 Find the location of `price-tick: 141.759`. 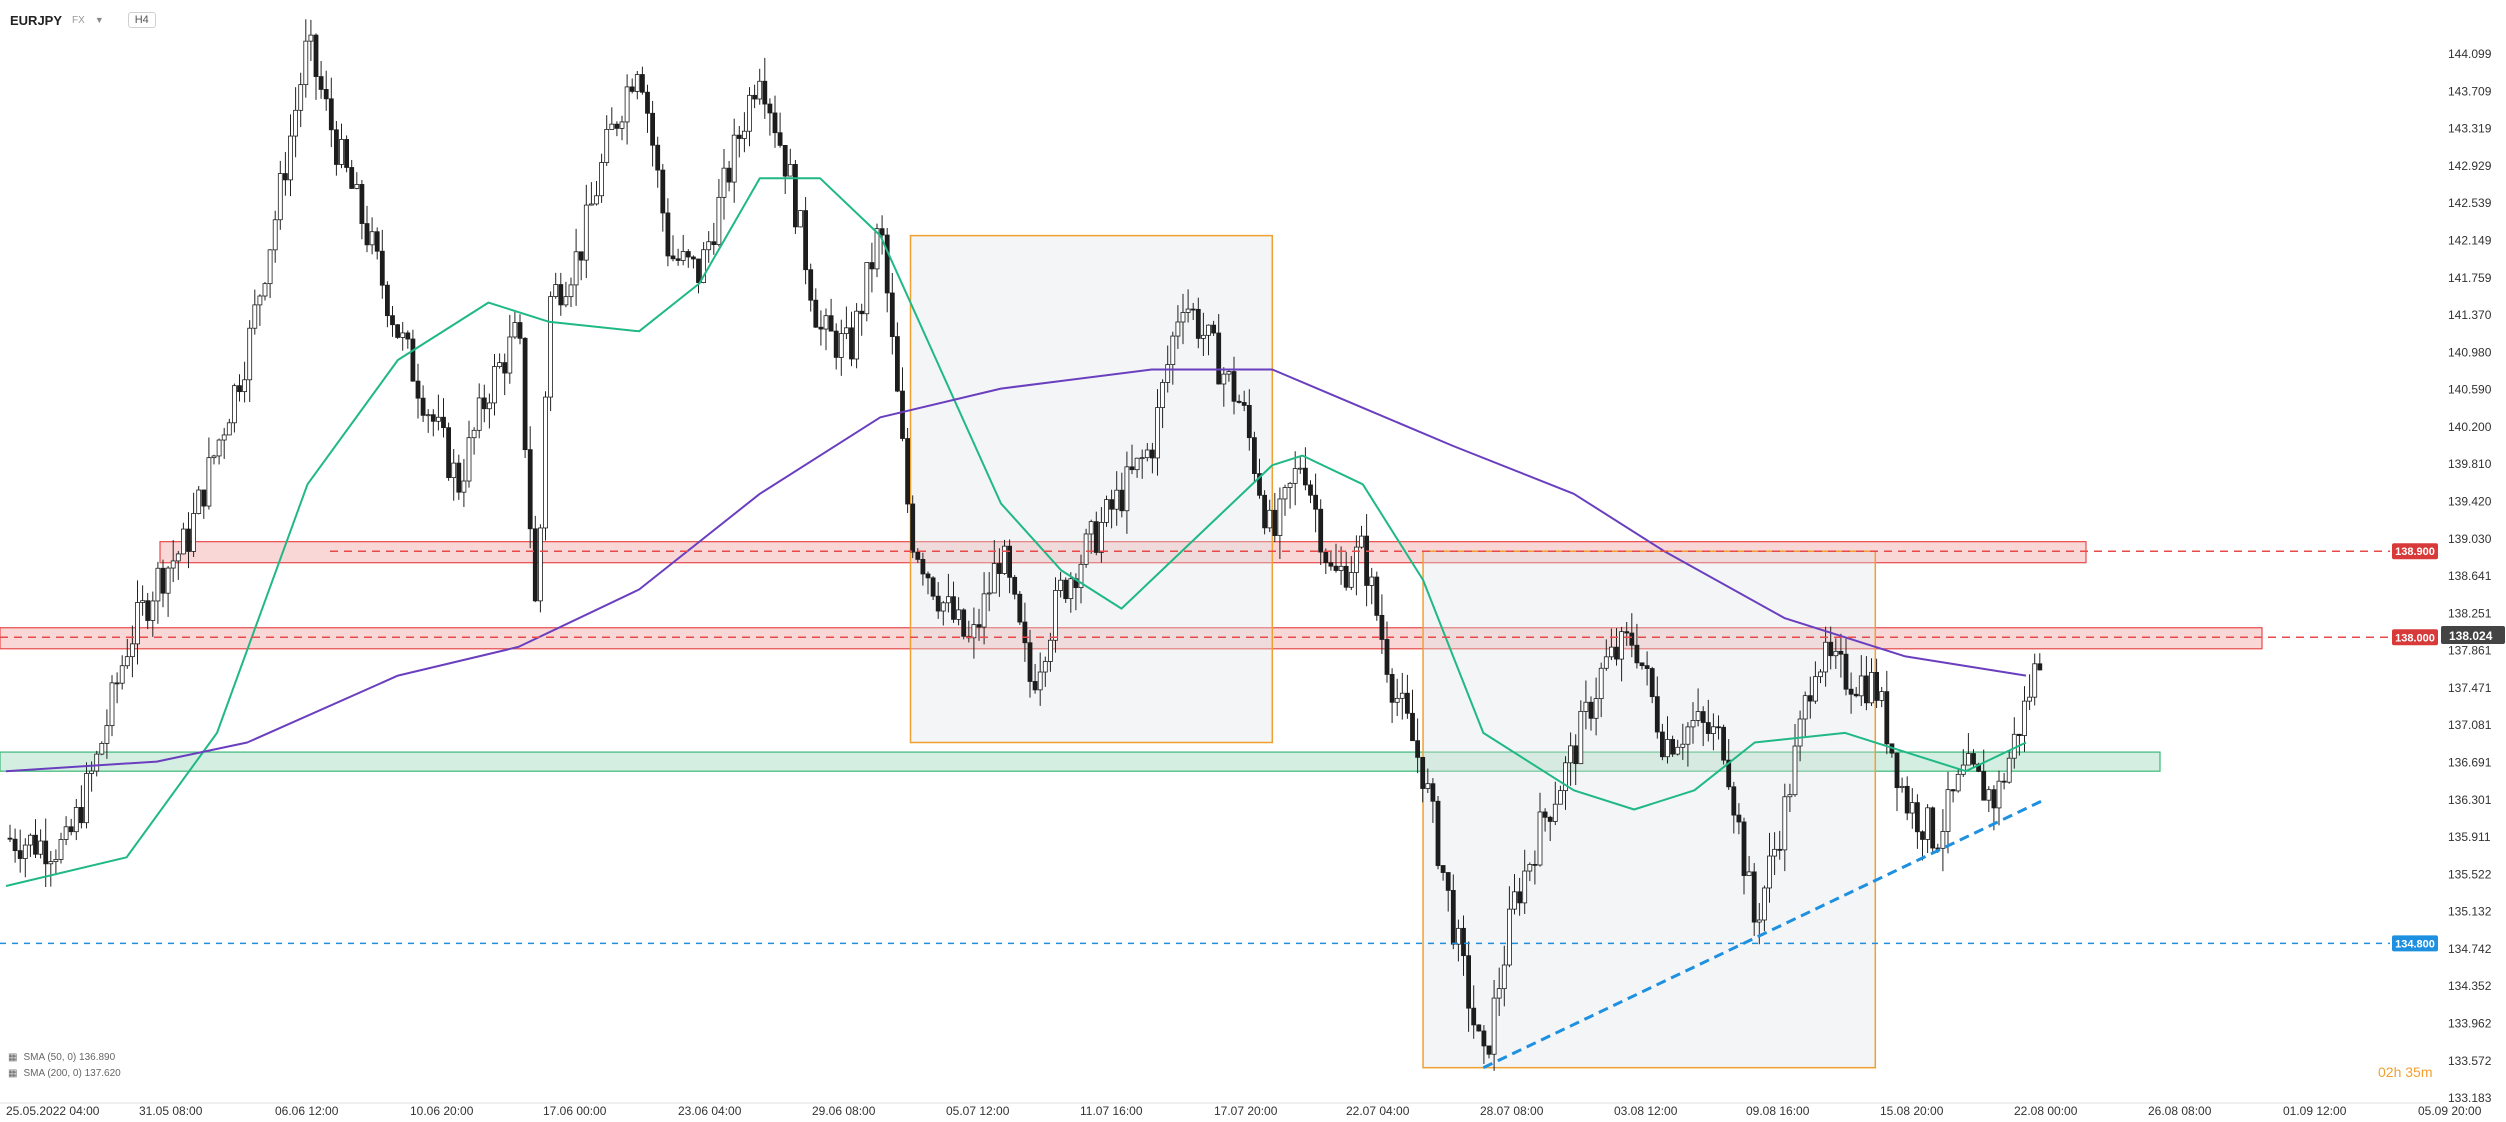

price-tick: 141.759 is located at coordinates (2470, 278).